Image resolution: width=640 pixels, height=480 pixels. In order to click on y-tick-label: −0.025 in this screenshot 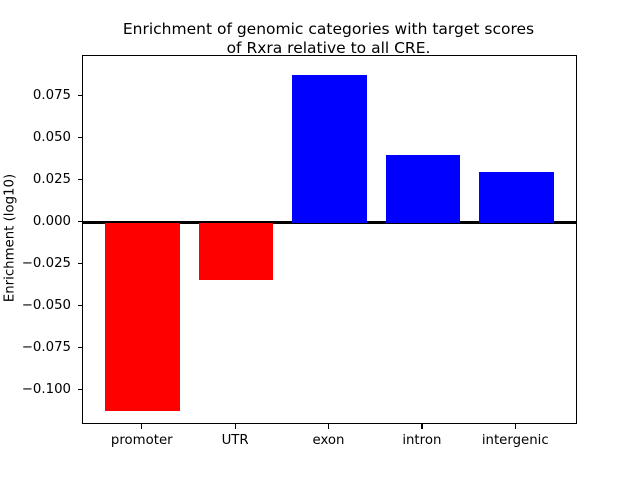, I will do `click(46, 263)`.